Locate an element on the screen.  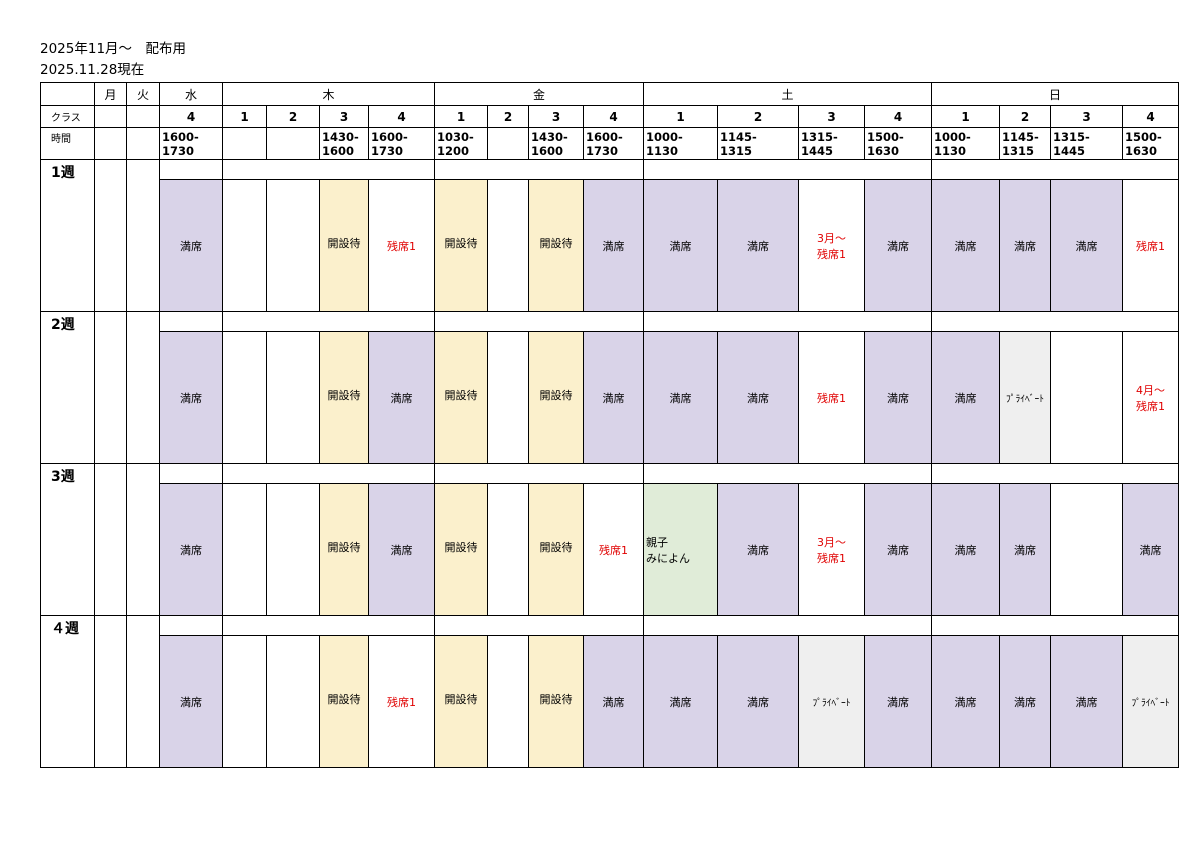
document-title: 2025年11月～ 配布用 is located at coordinates (113, 49).